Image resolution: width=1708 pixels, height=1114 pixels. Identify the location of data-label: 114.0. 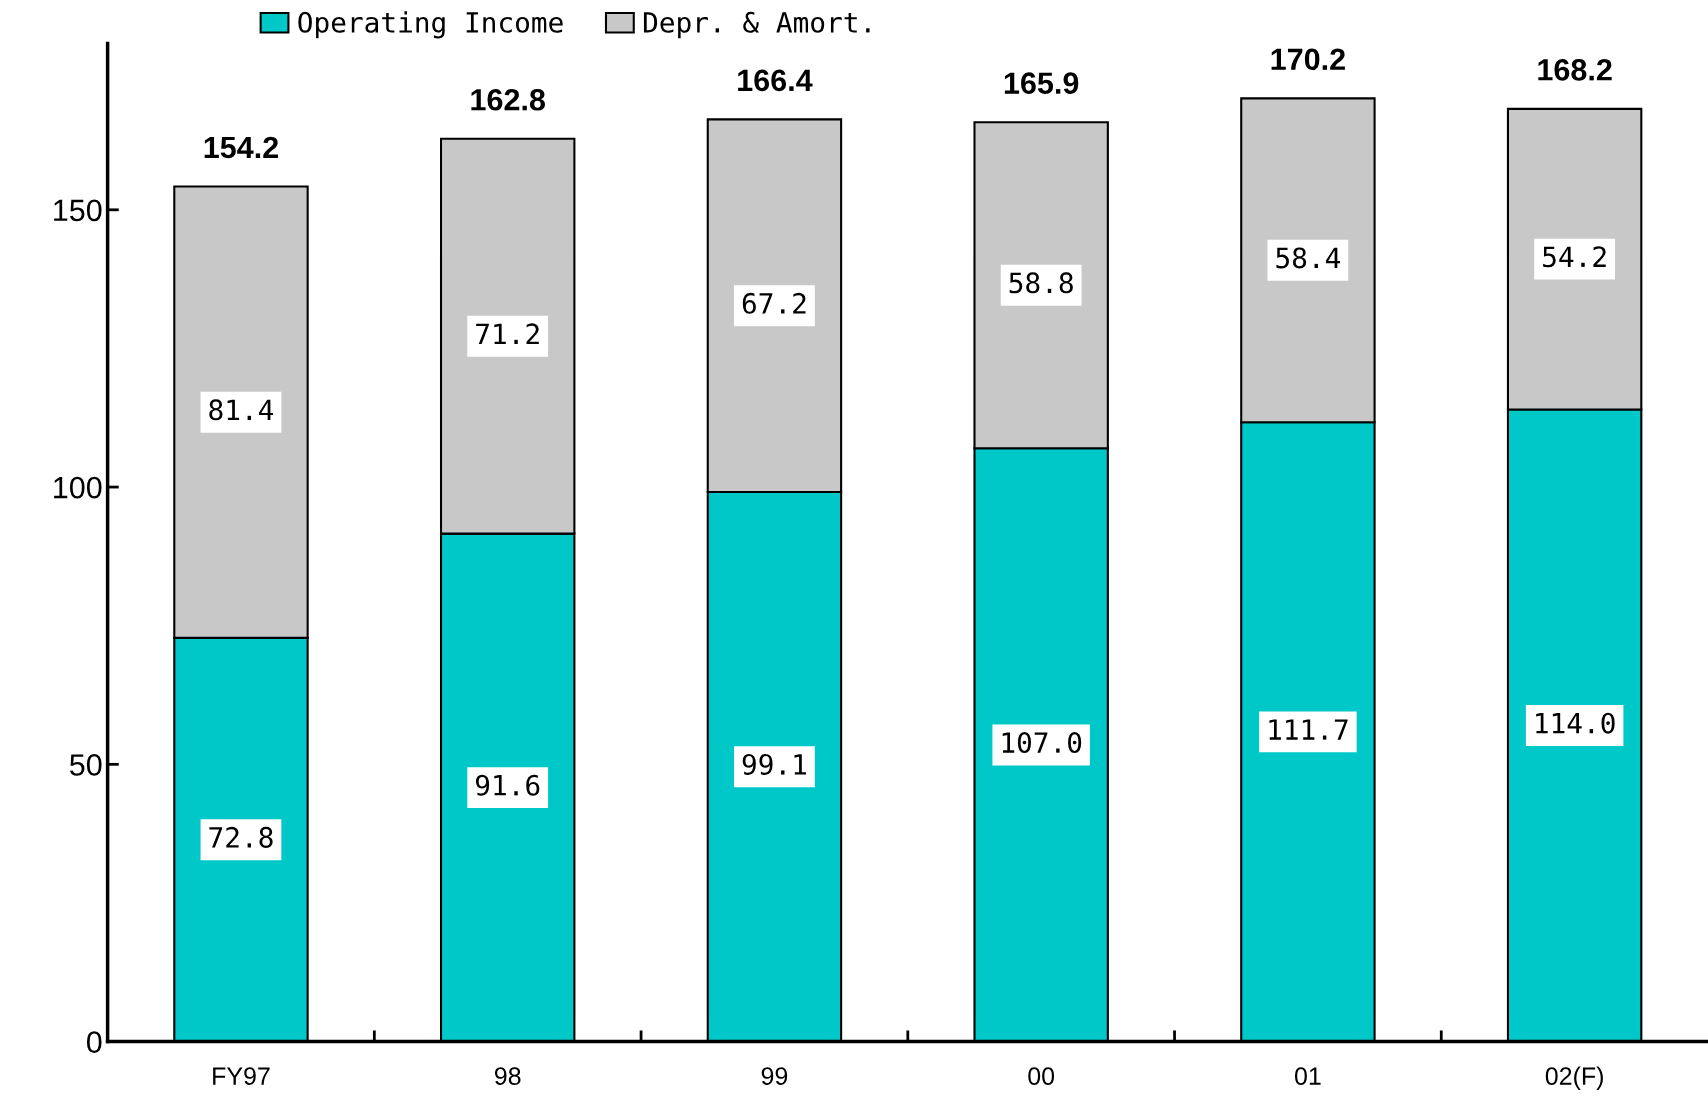
(1575, 723).